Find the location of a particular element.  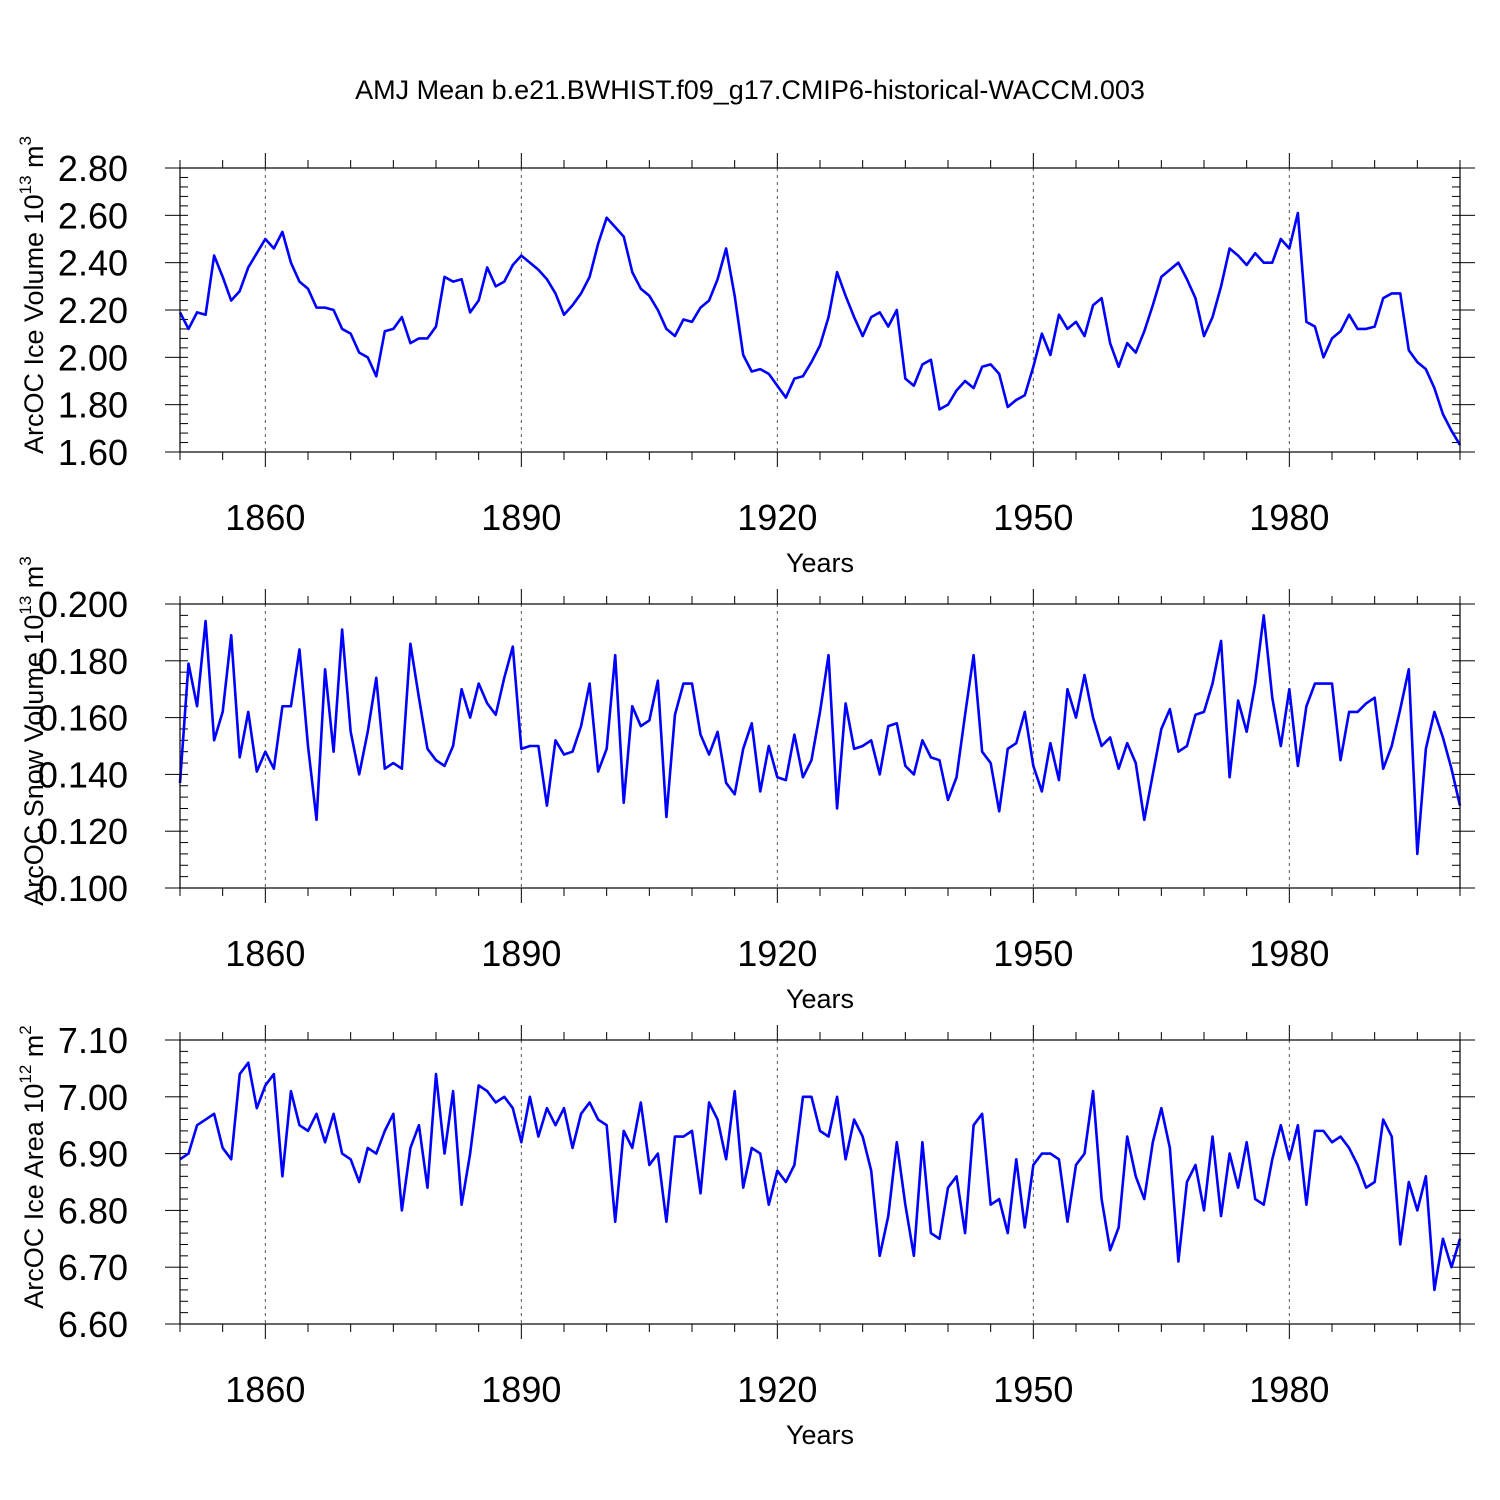

y-tick-label: 6.60 is located at coordinates (93, 1324).